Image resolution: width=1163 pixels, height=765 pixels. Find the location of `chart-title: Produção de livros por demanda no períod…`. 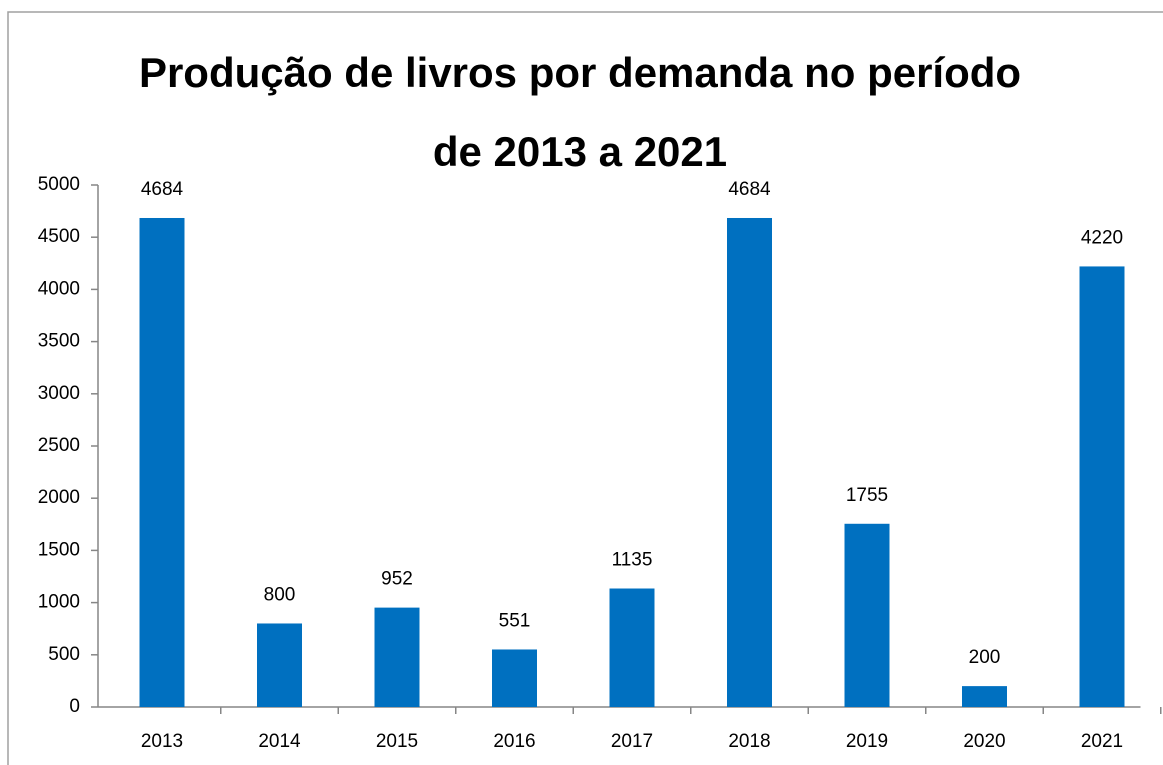

chart-title: Produção de livros por demanda no períod… is located at coordinates (580, 72).